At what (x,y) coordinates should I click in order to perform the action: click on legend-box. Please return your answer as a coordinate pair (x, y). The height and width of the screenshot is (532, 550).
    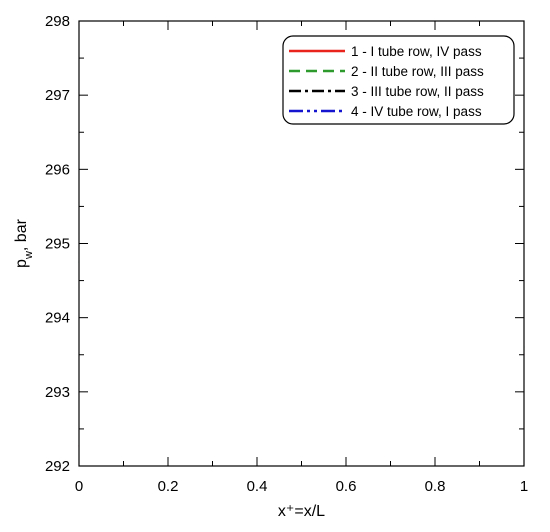
    Looking at the image, I should click on (398, 80).